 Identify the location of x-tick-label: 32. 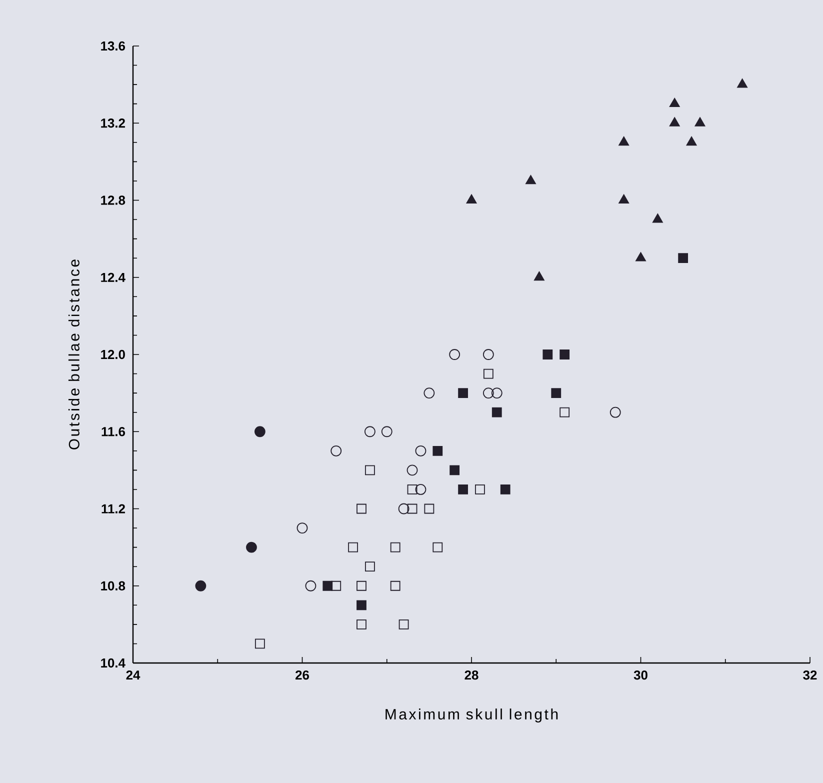
(810, 675).